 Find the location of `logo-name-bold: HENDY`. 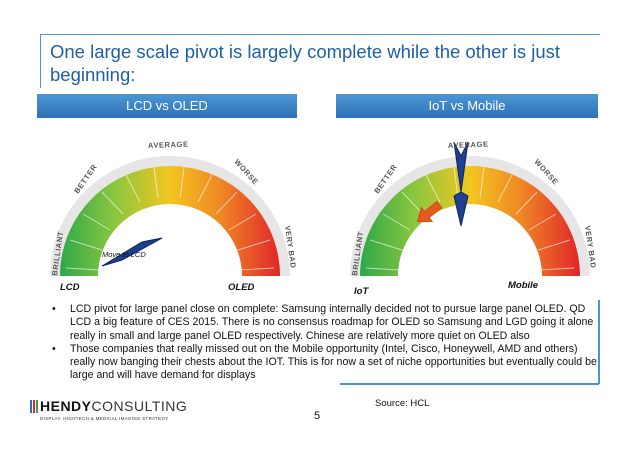

logo-name-bold: HENDY is located at coordinates (66, 406).